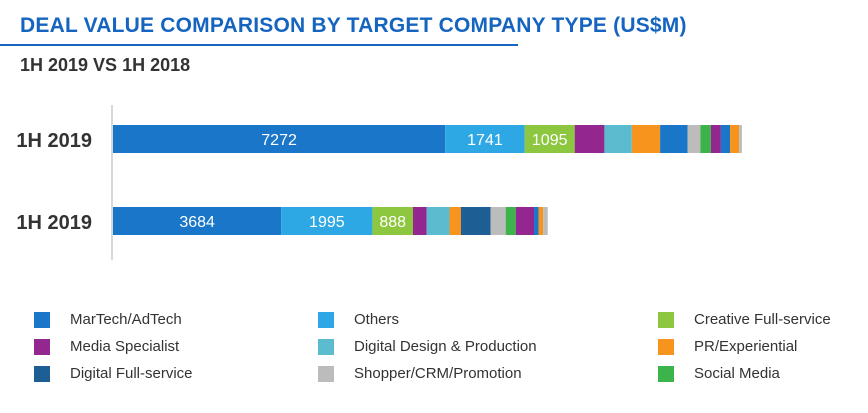 This screenshot has height=413, width=868. I want to click on legend-item: PR/Experiential, so click(727, 346).